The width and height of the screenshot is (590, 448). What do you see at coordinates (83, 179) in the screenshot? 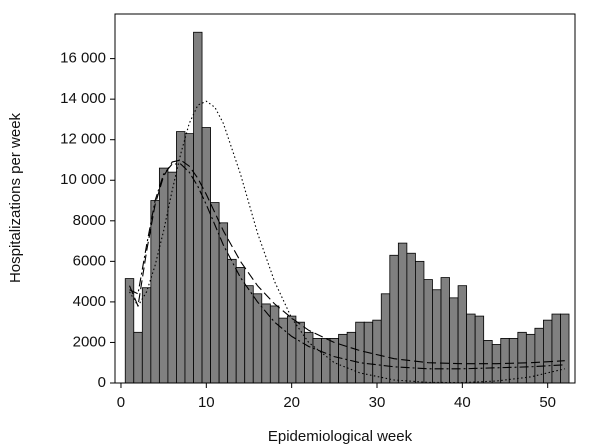
I see `y-tick-label: 10 000` at bounding box center [83, 179].